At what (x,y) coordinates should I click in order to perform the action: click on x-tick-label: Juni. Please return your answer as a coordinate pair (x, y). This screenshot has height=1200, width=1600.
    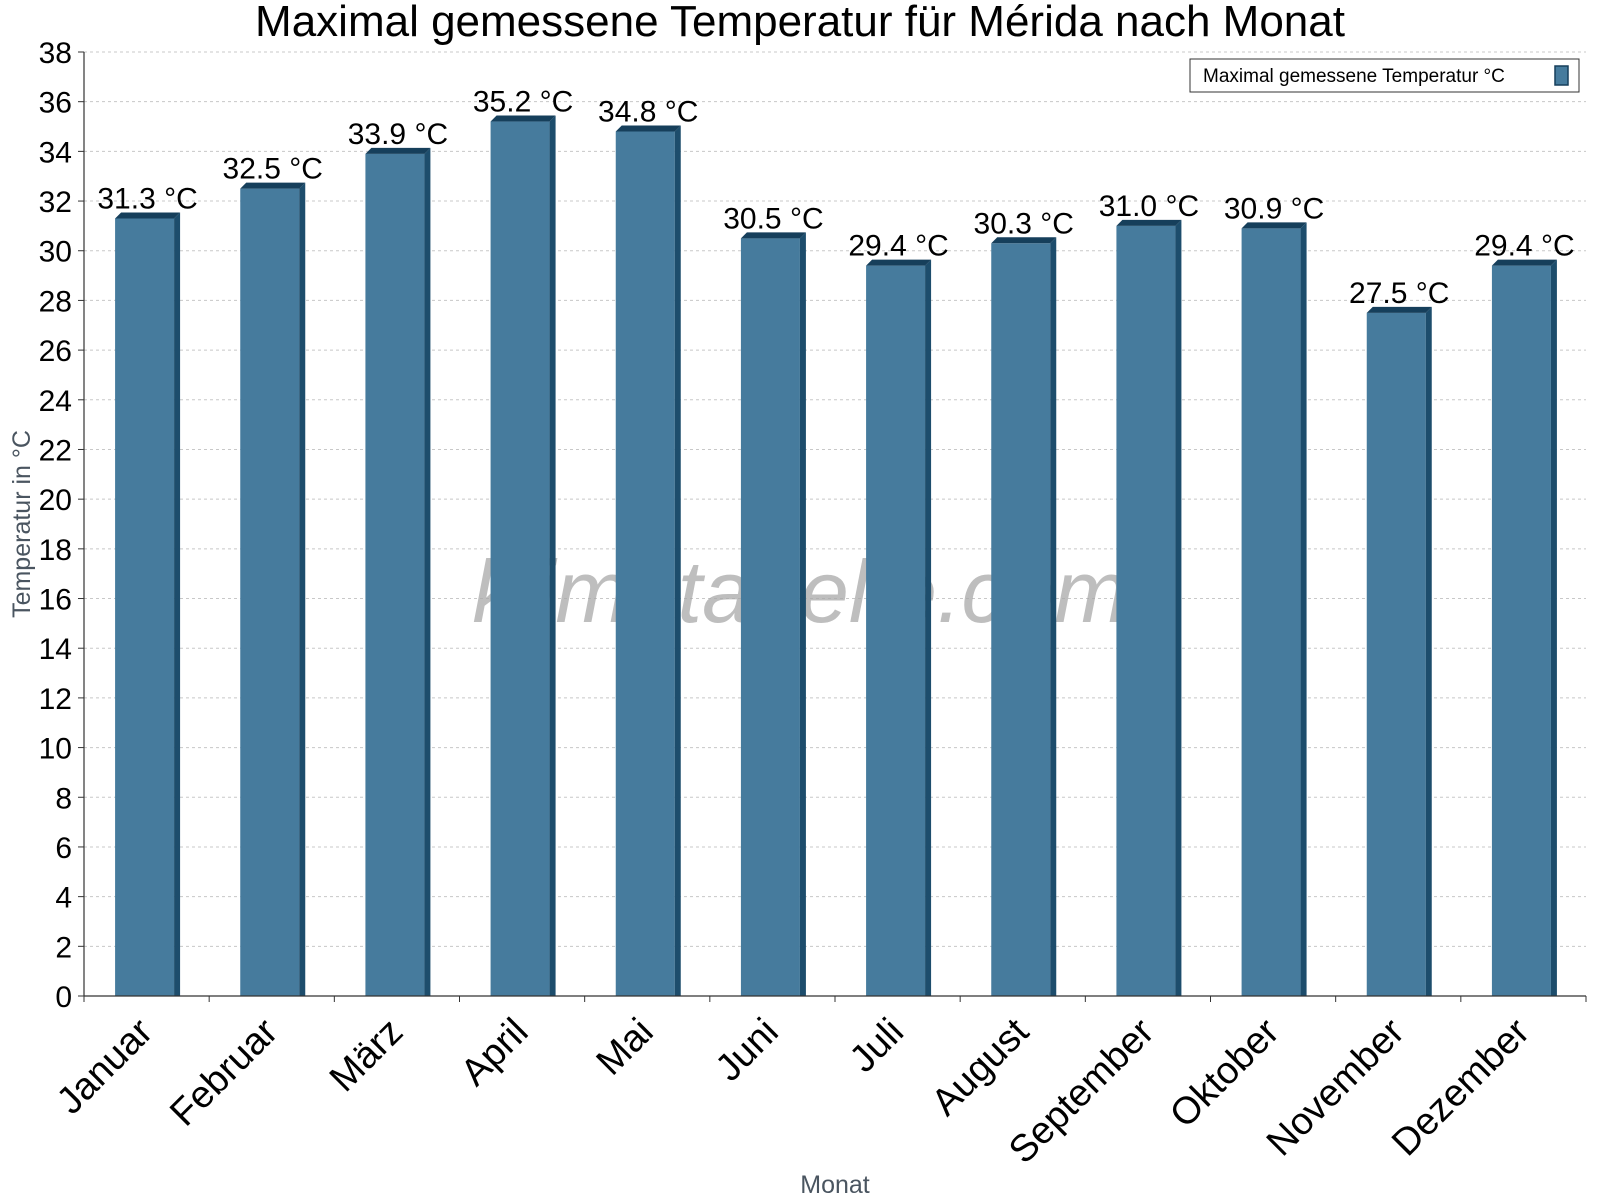
    Looking at the image, I should click on (747, 1050).